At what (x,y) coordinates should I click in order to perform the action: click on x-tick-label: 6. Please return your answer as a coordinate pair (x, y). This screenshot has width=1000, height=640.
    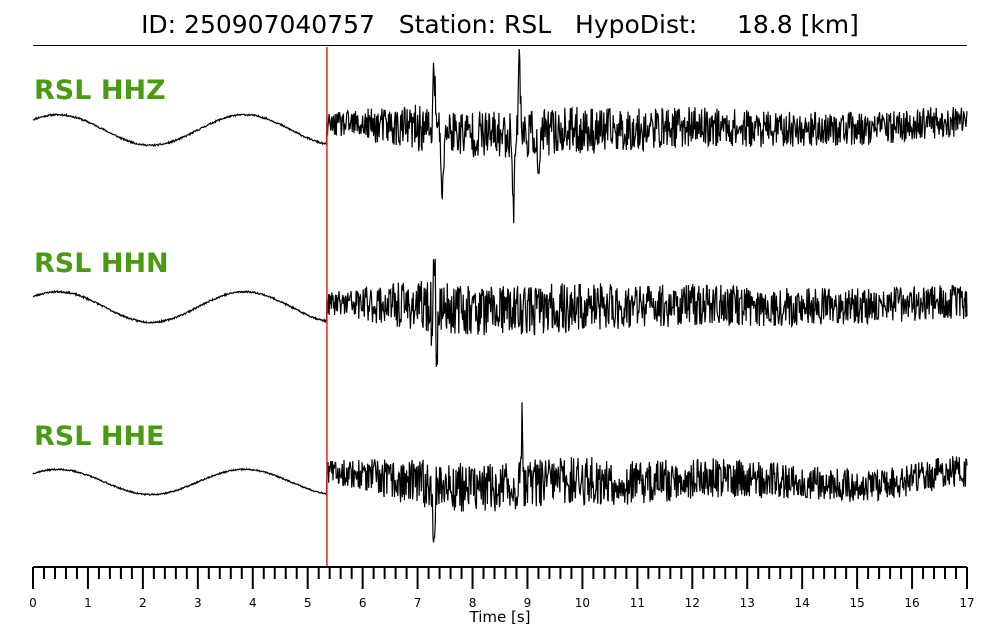
    Looking at the image, I should click on (363, 603).